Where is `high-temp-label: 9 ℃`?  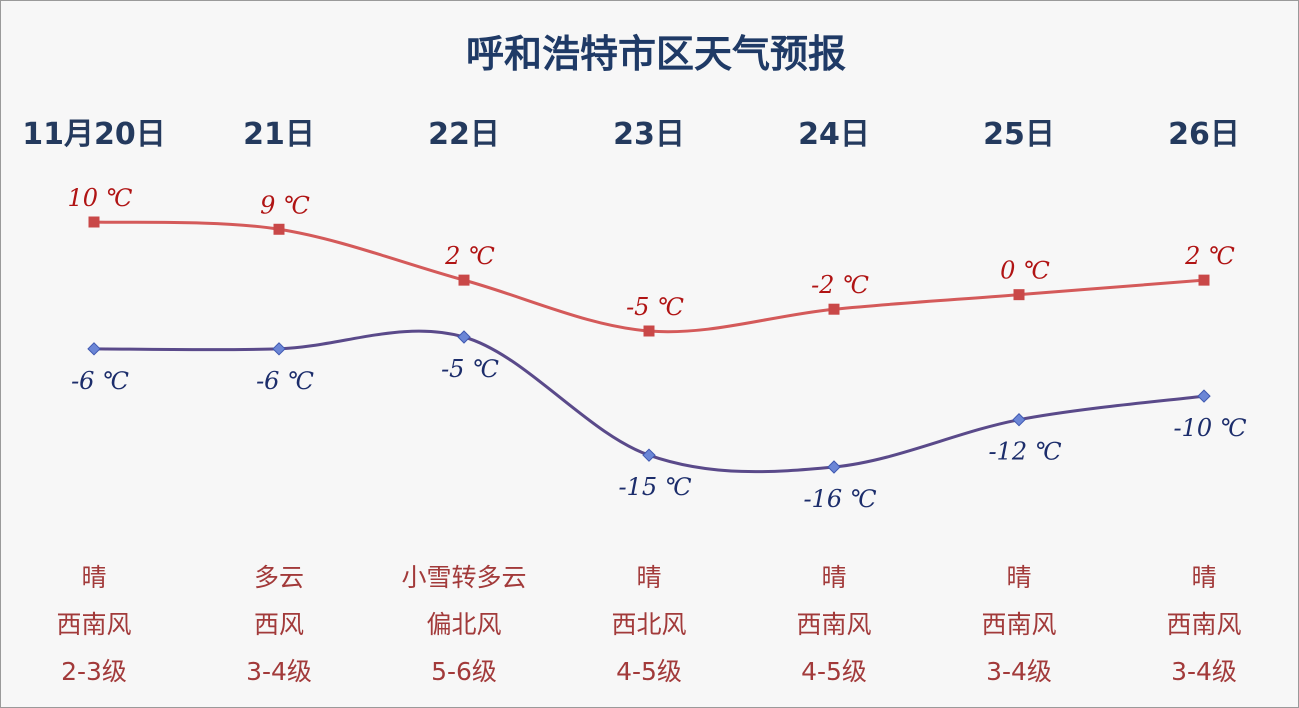 high-temp-label: 9 ℃ is located at coordinates (285, 205).